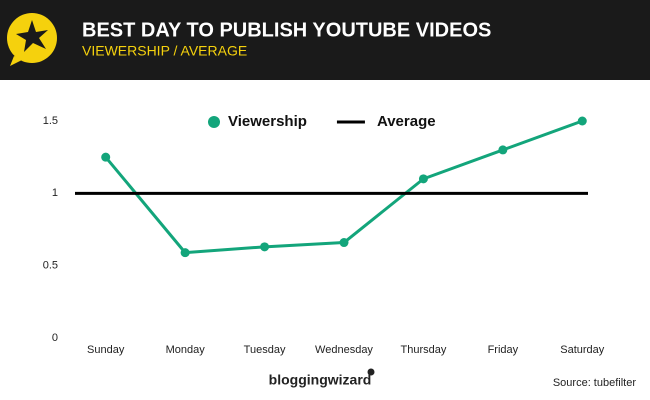  Describe the element at coordinates (594, 383) in the screenshot. I see `source: Source: tubefilter` at that location.